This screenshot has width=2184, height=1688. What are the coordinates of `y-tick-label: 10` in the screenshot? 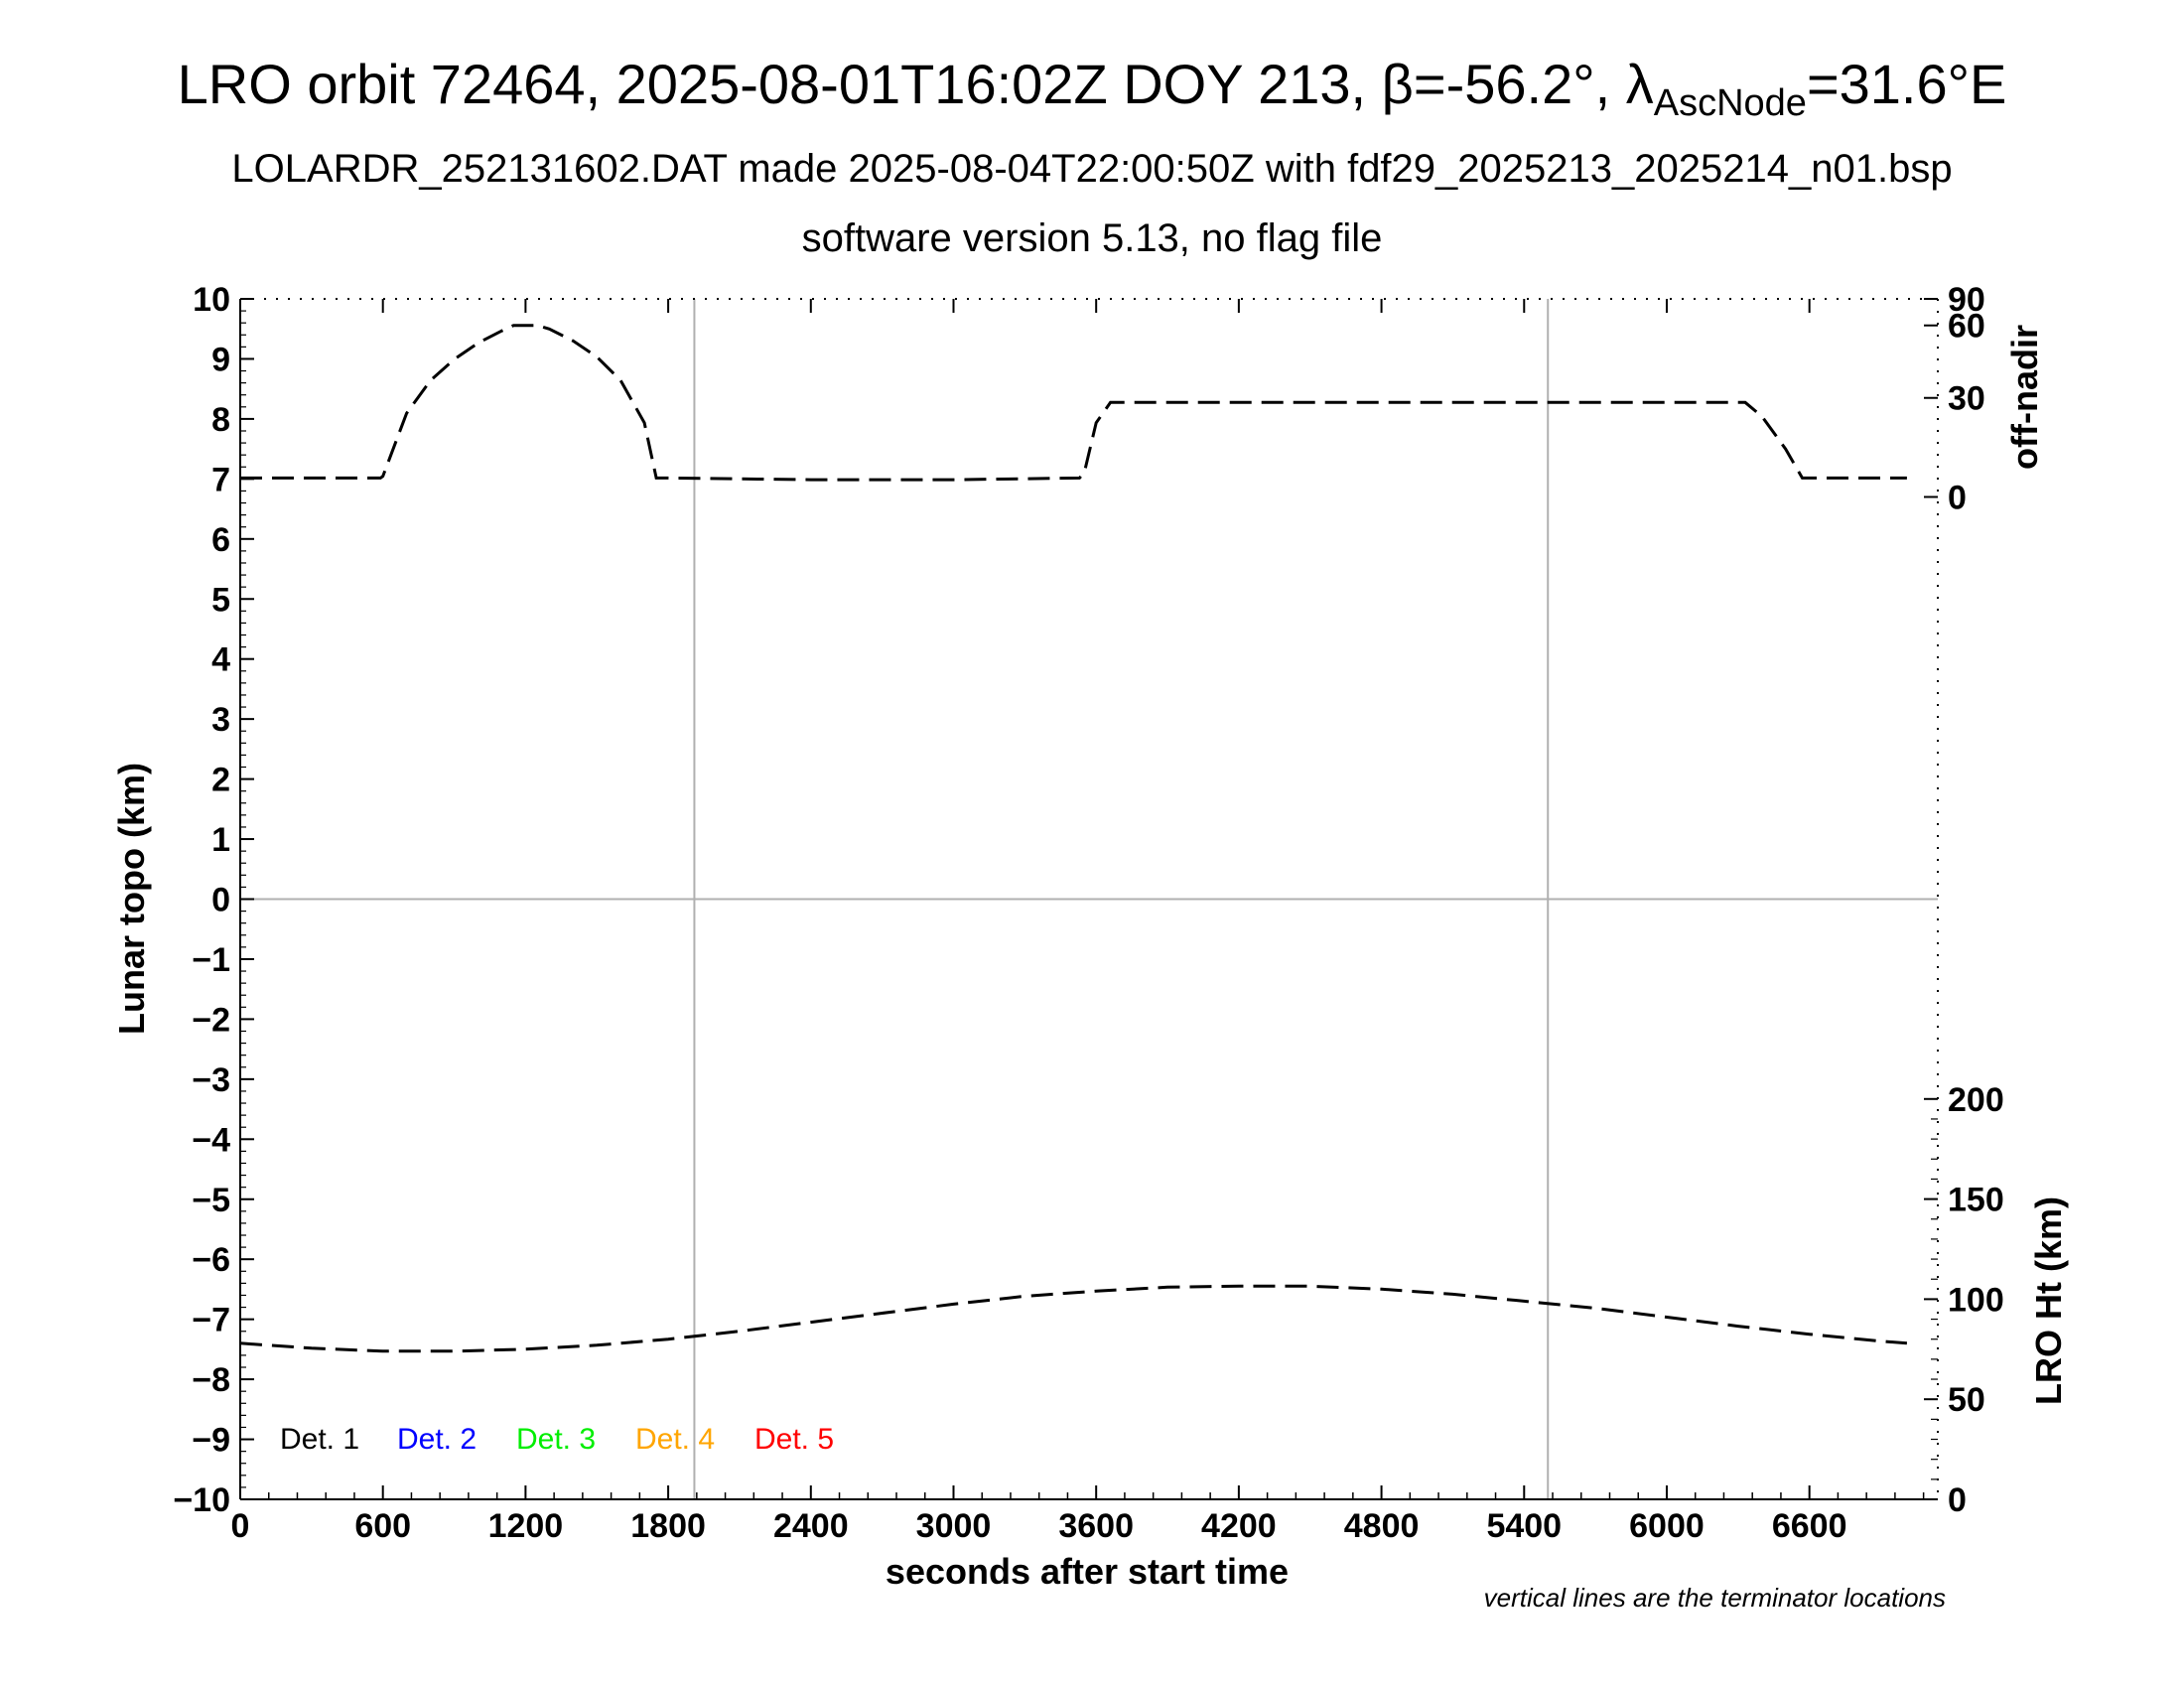 It's located at (211, 300).